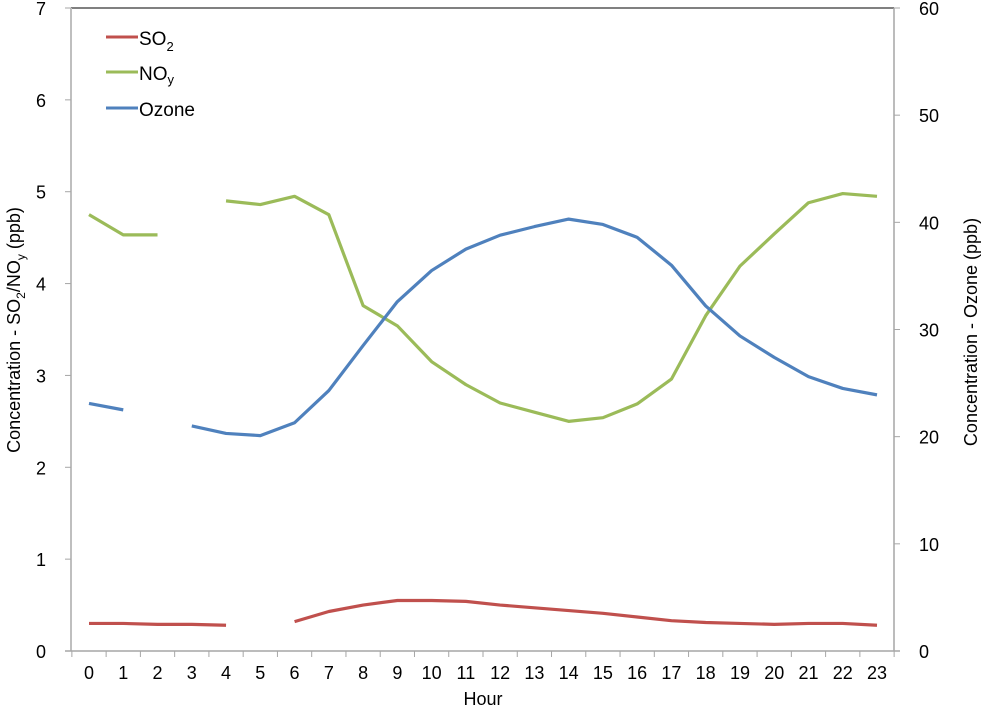 This screenshot has width=984, height=711. Describe the element at coordinates (929, 438) in the screenshot. I see `y-right-tick-label: 20` at that location.